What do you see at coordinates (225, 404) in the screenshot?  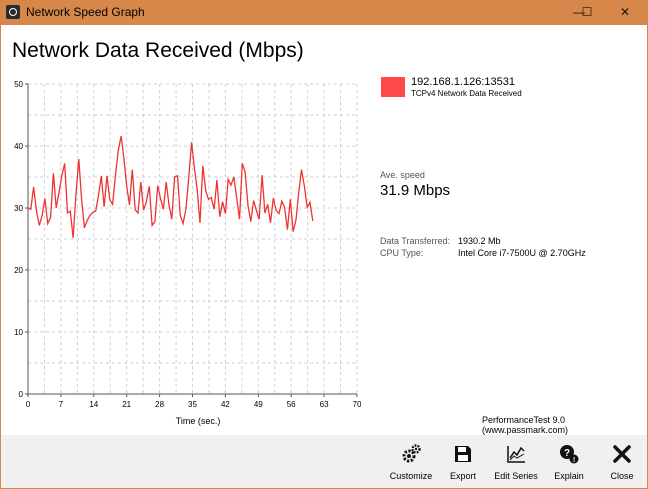 I see `x-tick-label: 42` at bounding box center [225, 404].